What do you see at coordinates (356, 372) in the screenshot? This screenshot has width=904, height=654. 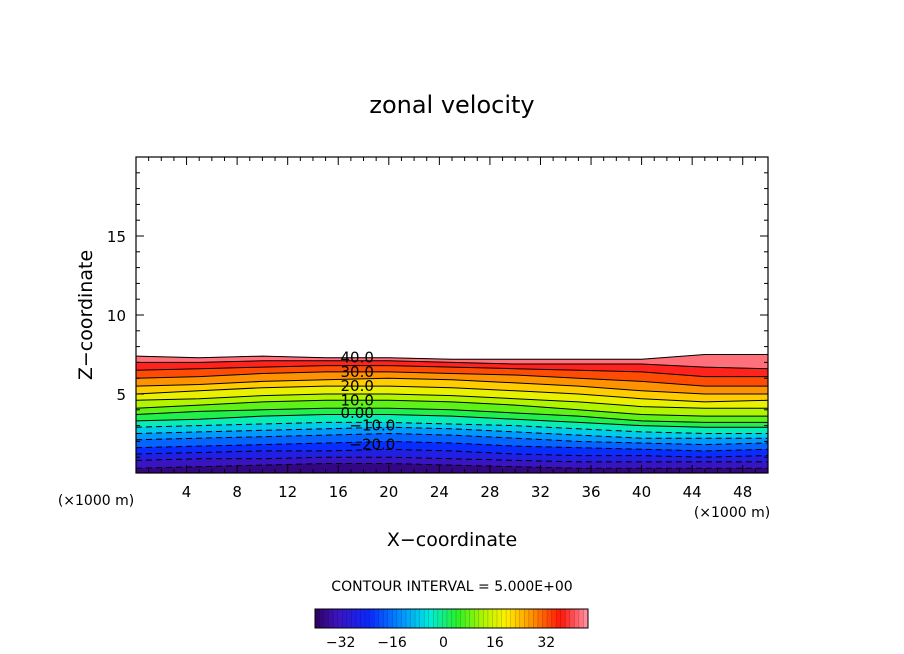 I see `contour-label: 30.0` at bounding box center [356, 372].